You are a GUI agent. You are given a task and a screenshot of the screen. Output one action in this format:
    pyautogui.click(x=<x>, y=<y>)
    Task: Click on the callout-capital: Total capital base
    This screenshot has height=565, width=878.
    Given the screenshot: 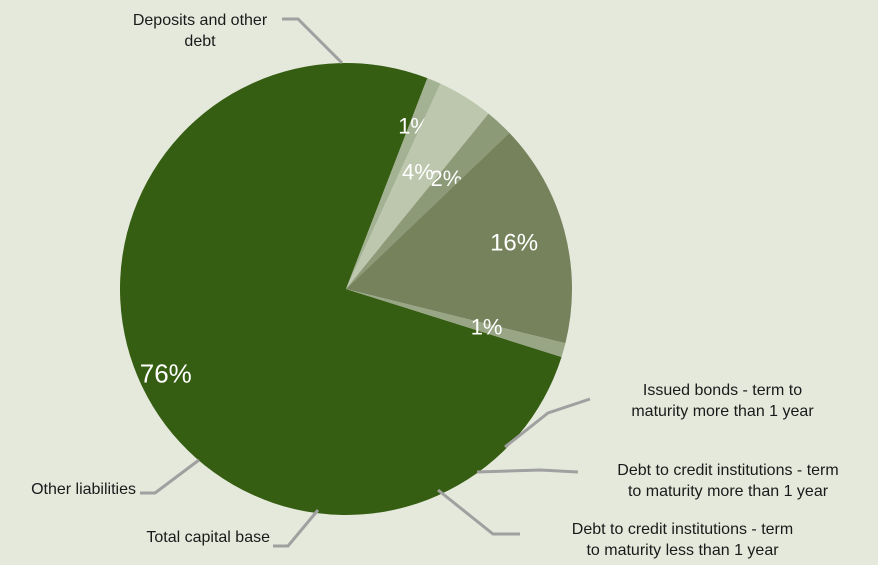 What is the action you would take?
    pyautogui.click(x=185, y=537)
    